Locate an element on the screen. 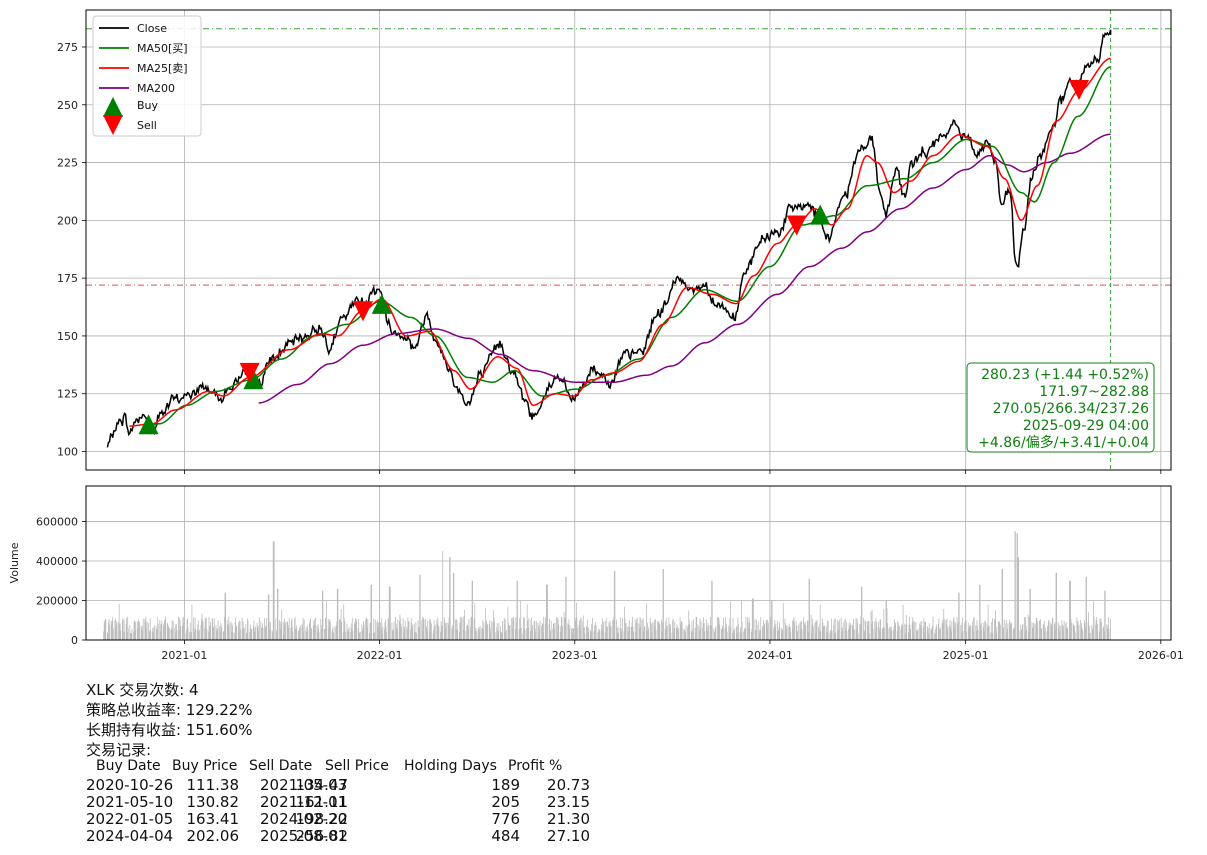 This screenshot has height=855, width=1207. header-sell-price: Sell Price is located at coordinates (357, 766).